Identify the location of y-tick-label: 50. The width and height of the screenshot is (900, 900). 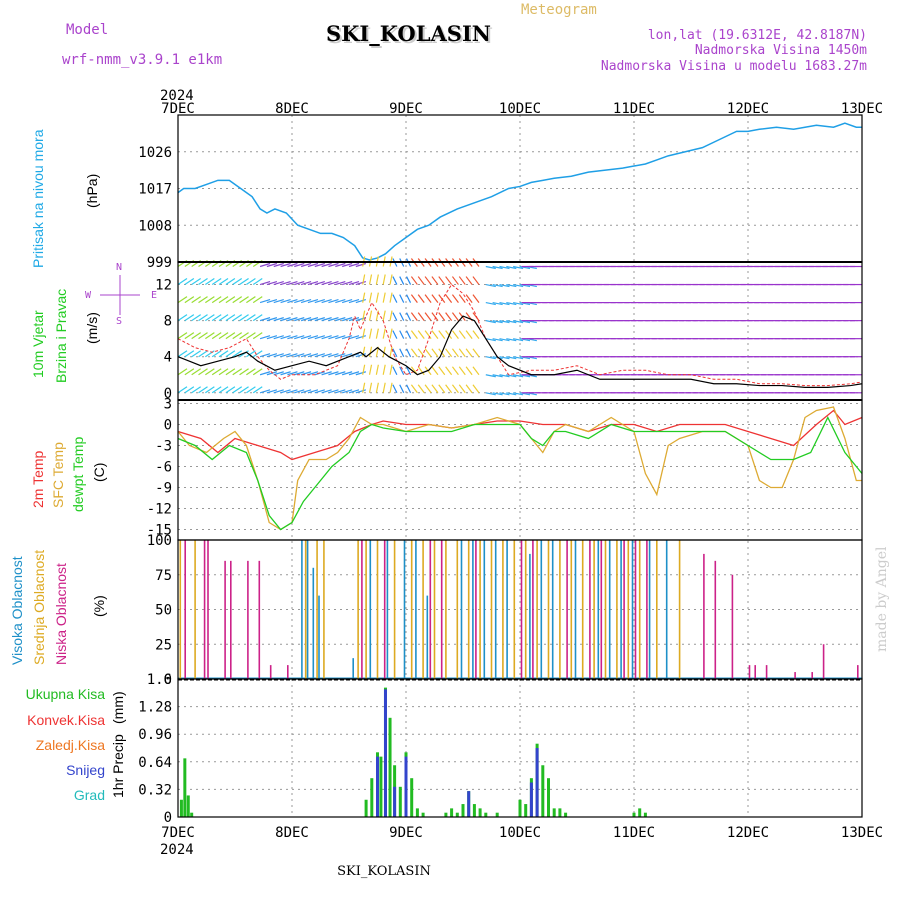
(163, 611).